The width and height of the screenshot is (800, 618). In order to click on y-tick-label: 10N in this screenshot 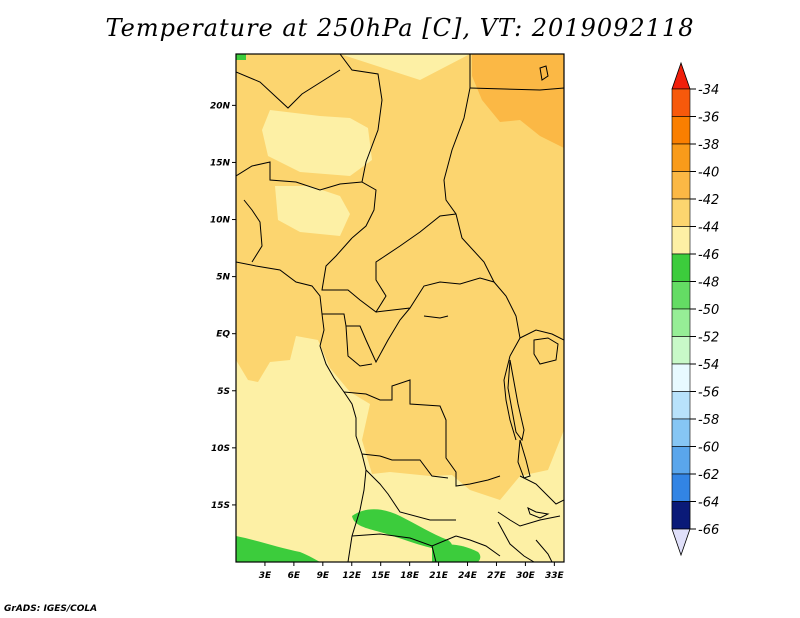, I will do `click(220, 221)`.